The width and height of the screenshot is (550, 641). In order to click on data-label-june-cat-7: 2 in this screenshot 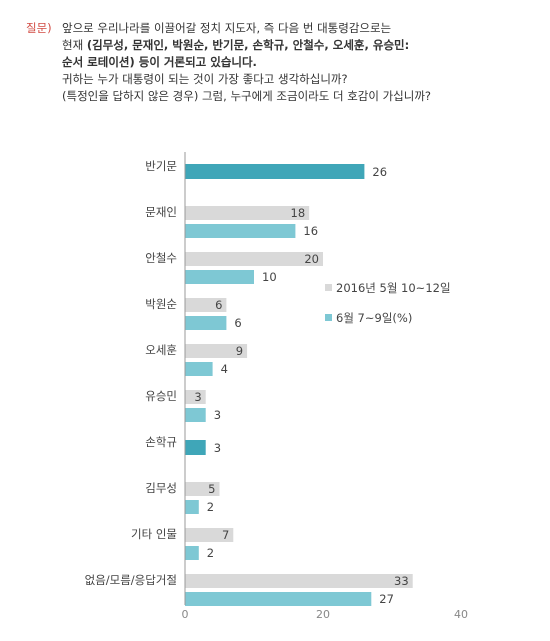, I will do `click(210, 507)`.